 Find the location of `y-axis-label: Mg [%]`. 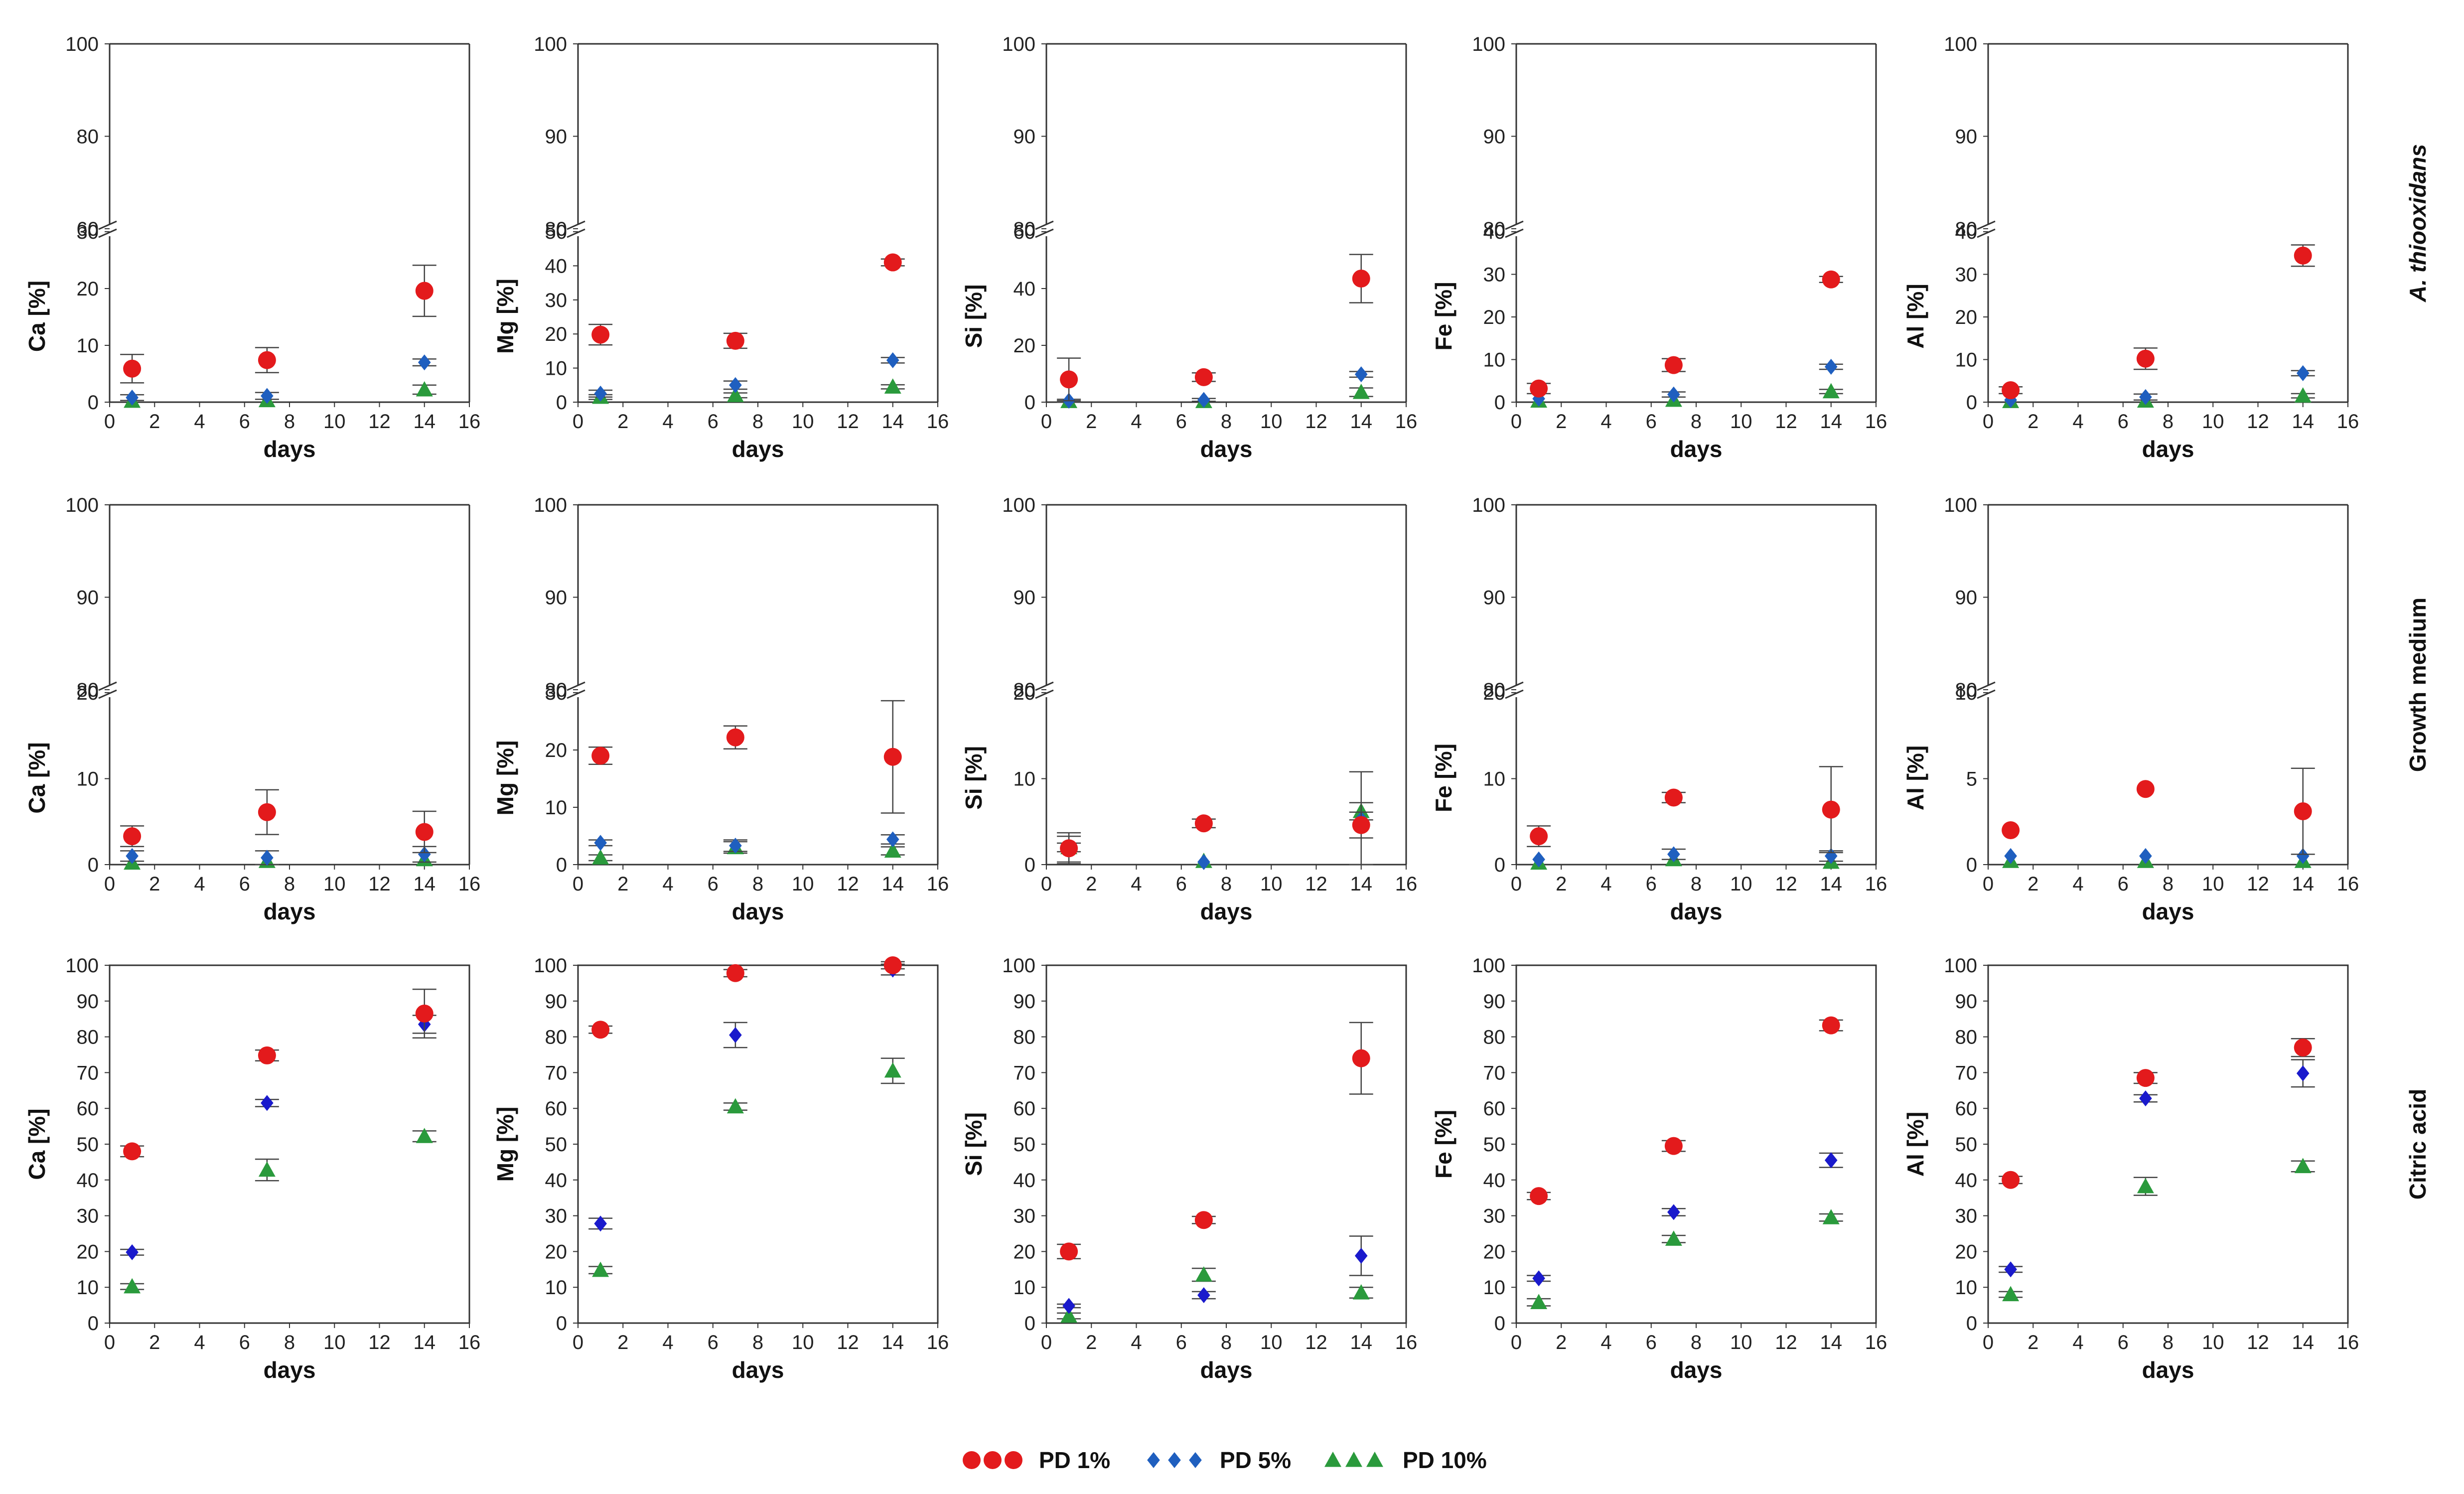

y-axis-label: Mg [%] is located at coordinates (505, 778).